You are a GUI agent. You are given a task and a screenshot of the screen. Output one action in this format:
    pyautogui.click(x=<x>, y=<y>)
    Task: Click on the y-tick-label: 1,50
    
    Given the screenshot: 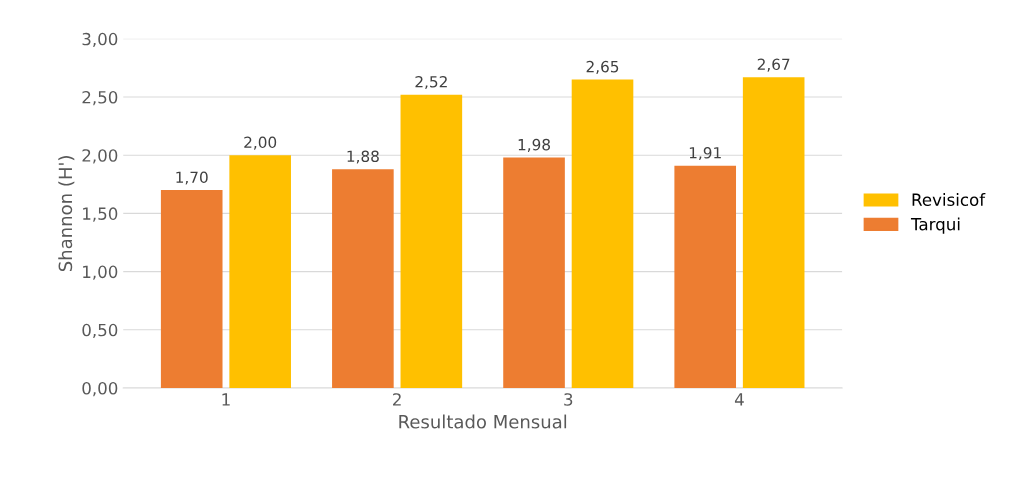 What is the action you would take?
    pyautogui.click(x=100, y=214)
    